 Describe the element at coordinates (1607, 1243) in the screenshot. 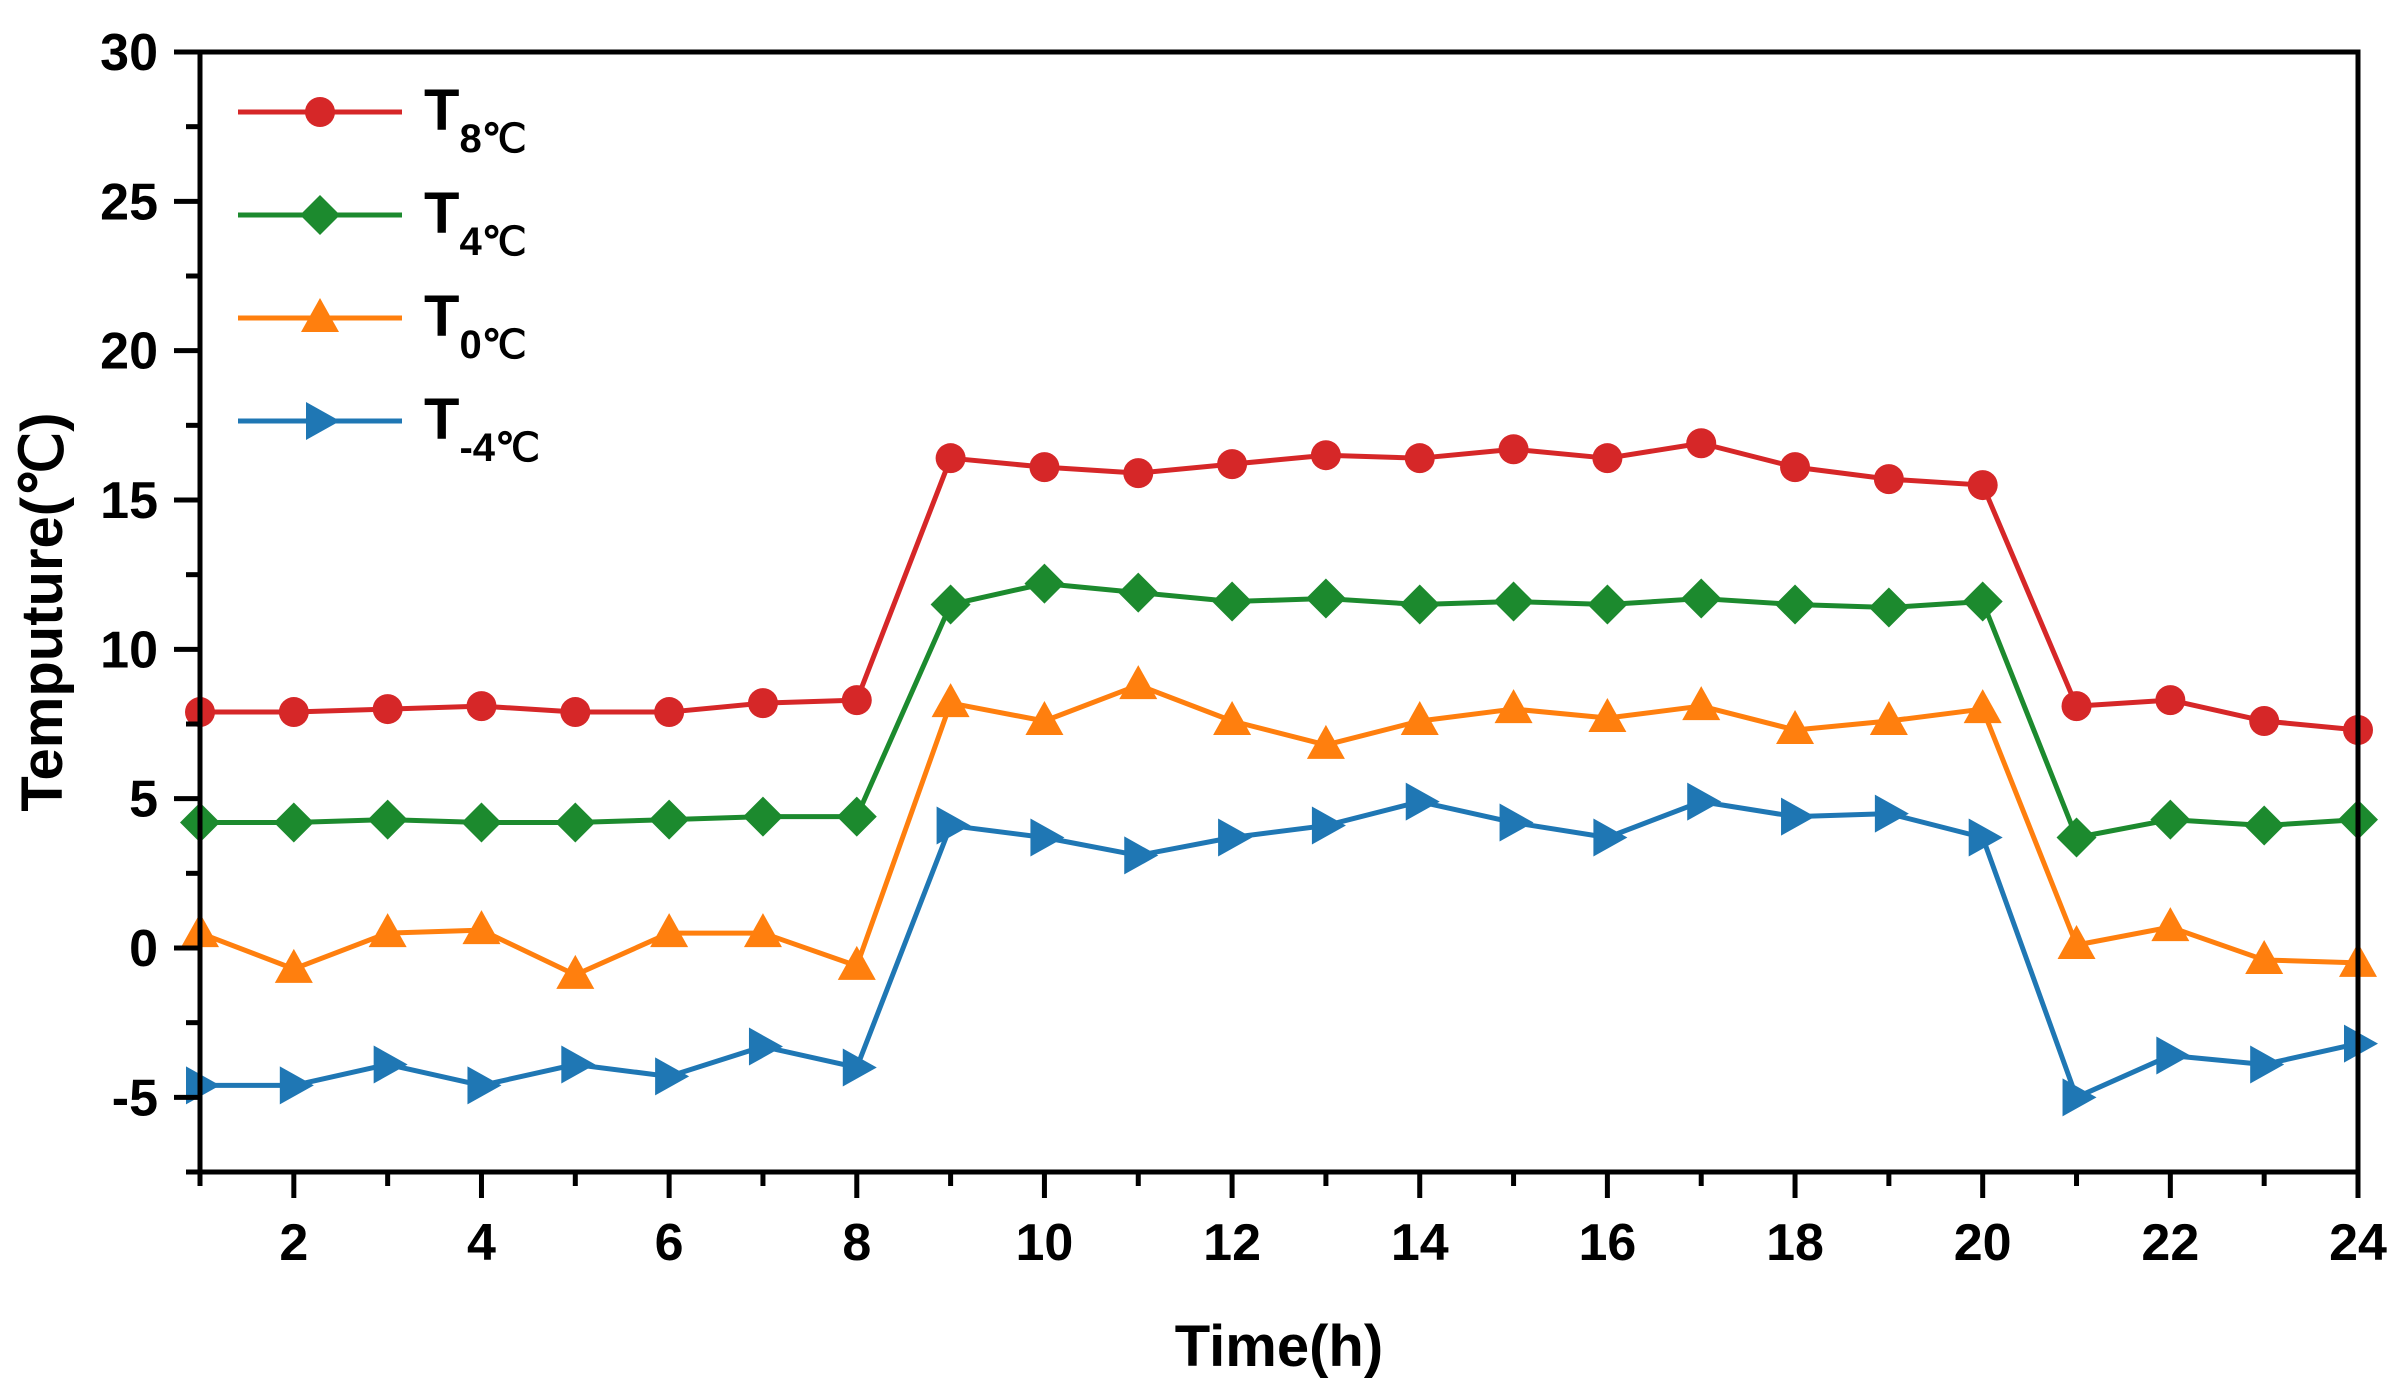

I see `x-tick-label: 16` at that location.